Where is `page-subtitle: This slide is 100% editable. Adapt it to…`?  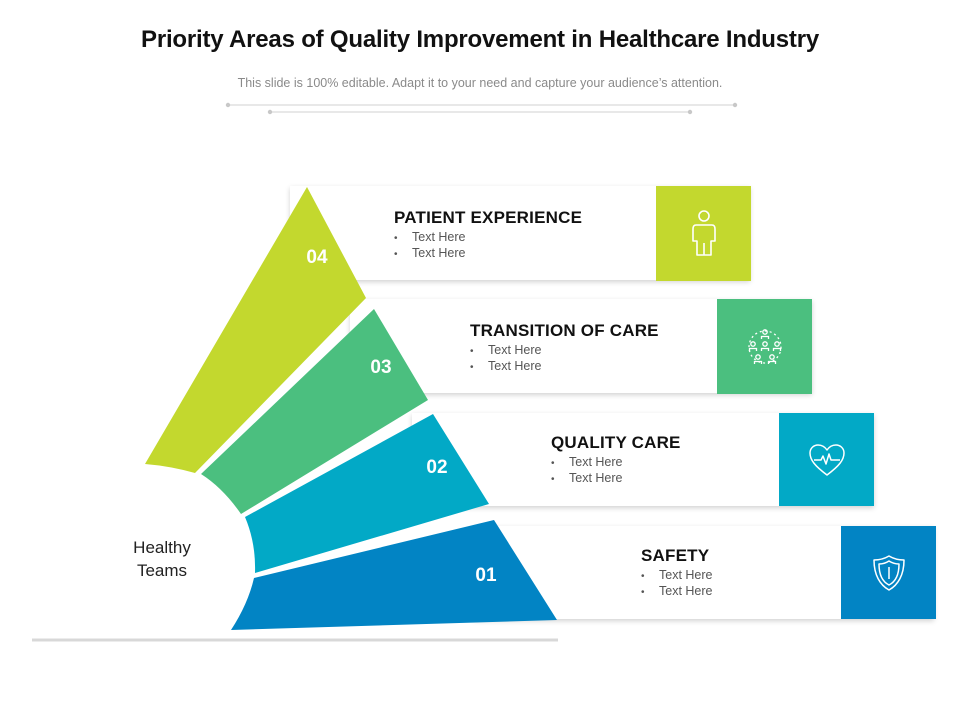
page-subtitle: This slide is 100% editable. Adapt it to… is located at coordinates (480, 83).